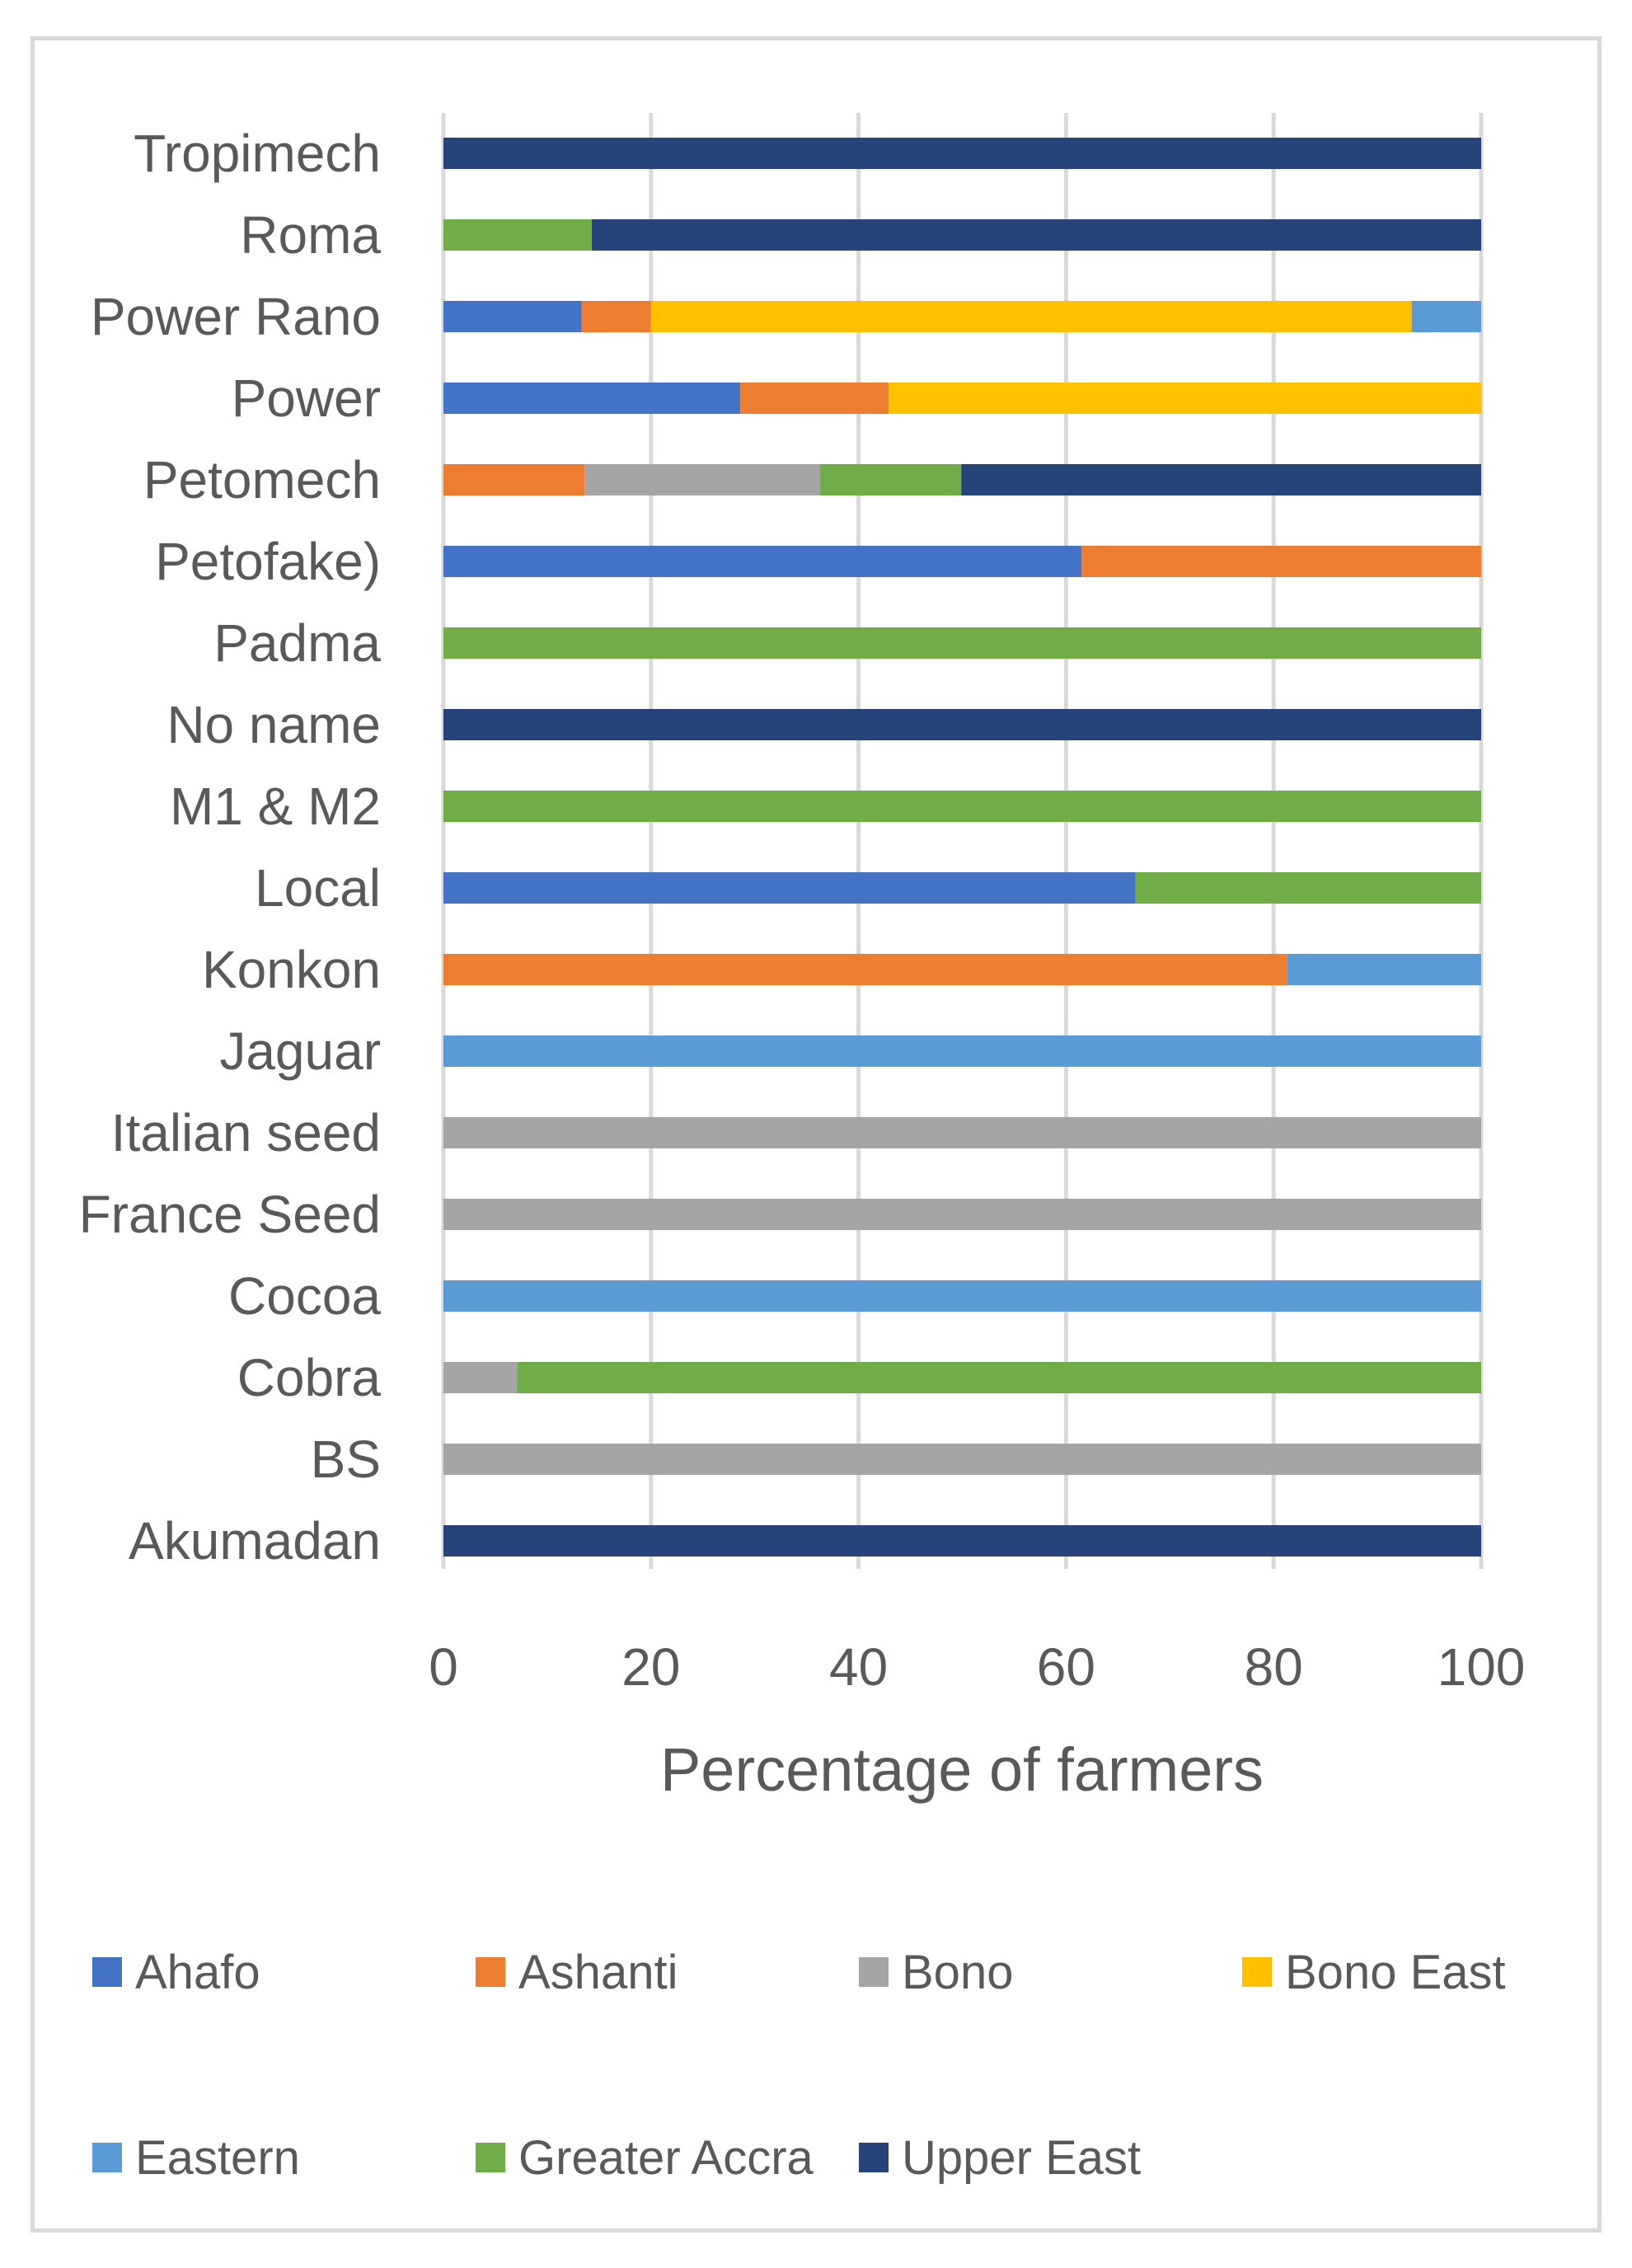 This screenshot has width=1632, height=2268. I want to click on legend-label-greater-accra: Greater Accra, so click(666, 2158).